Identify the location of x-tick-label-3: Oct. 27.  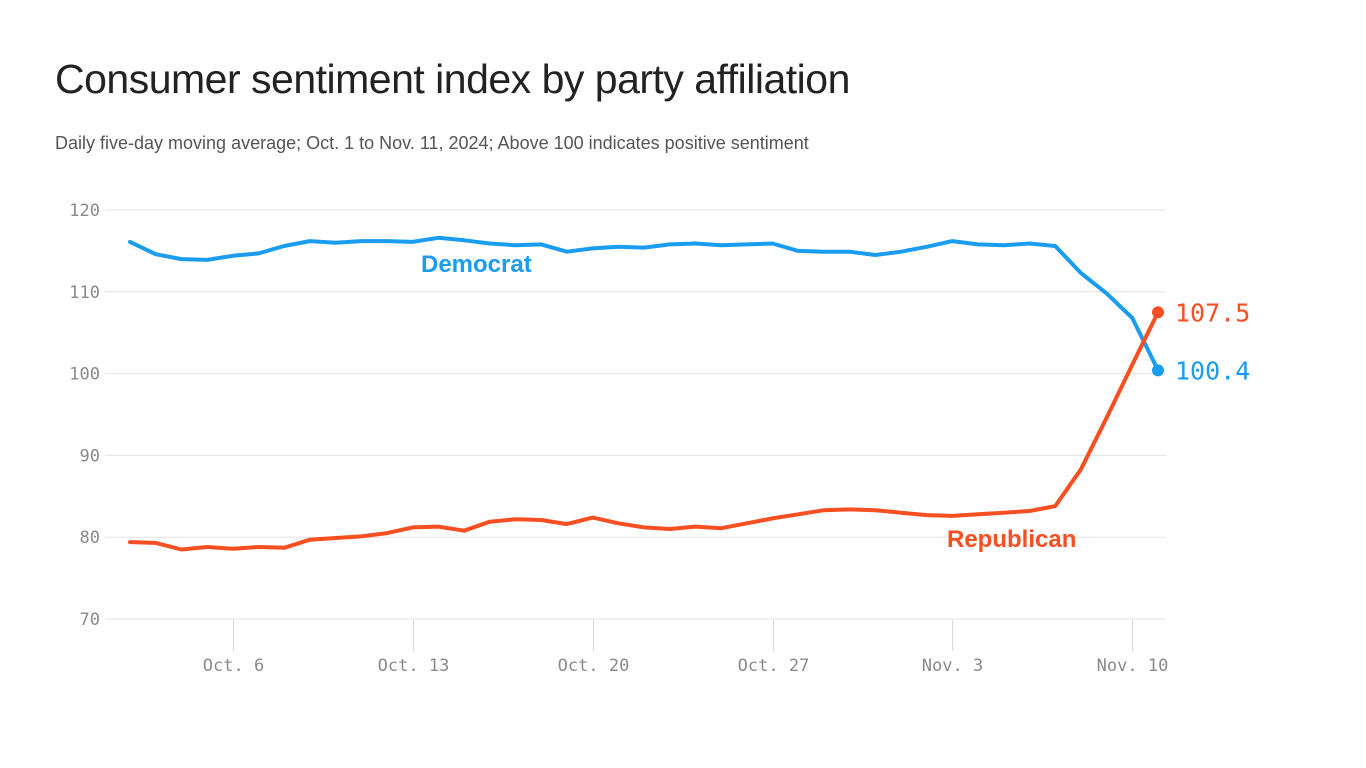
(774, 666).